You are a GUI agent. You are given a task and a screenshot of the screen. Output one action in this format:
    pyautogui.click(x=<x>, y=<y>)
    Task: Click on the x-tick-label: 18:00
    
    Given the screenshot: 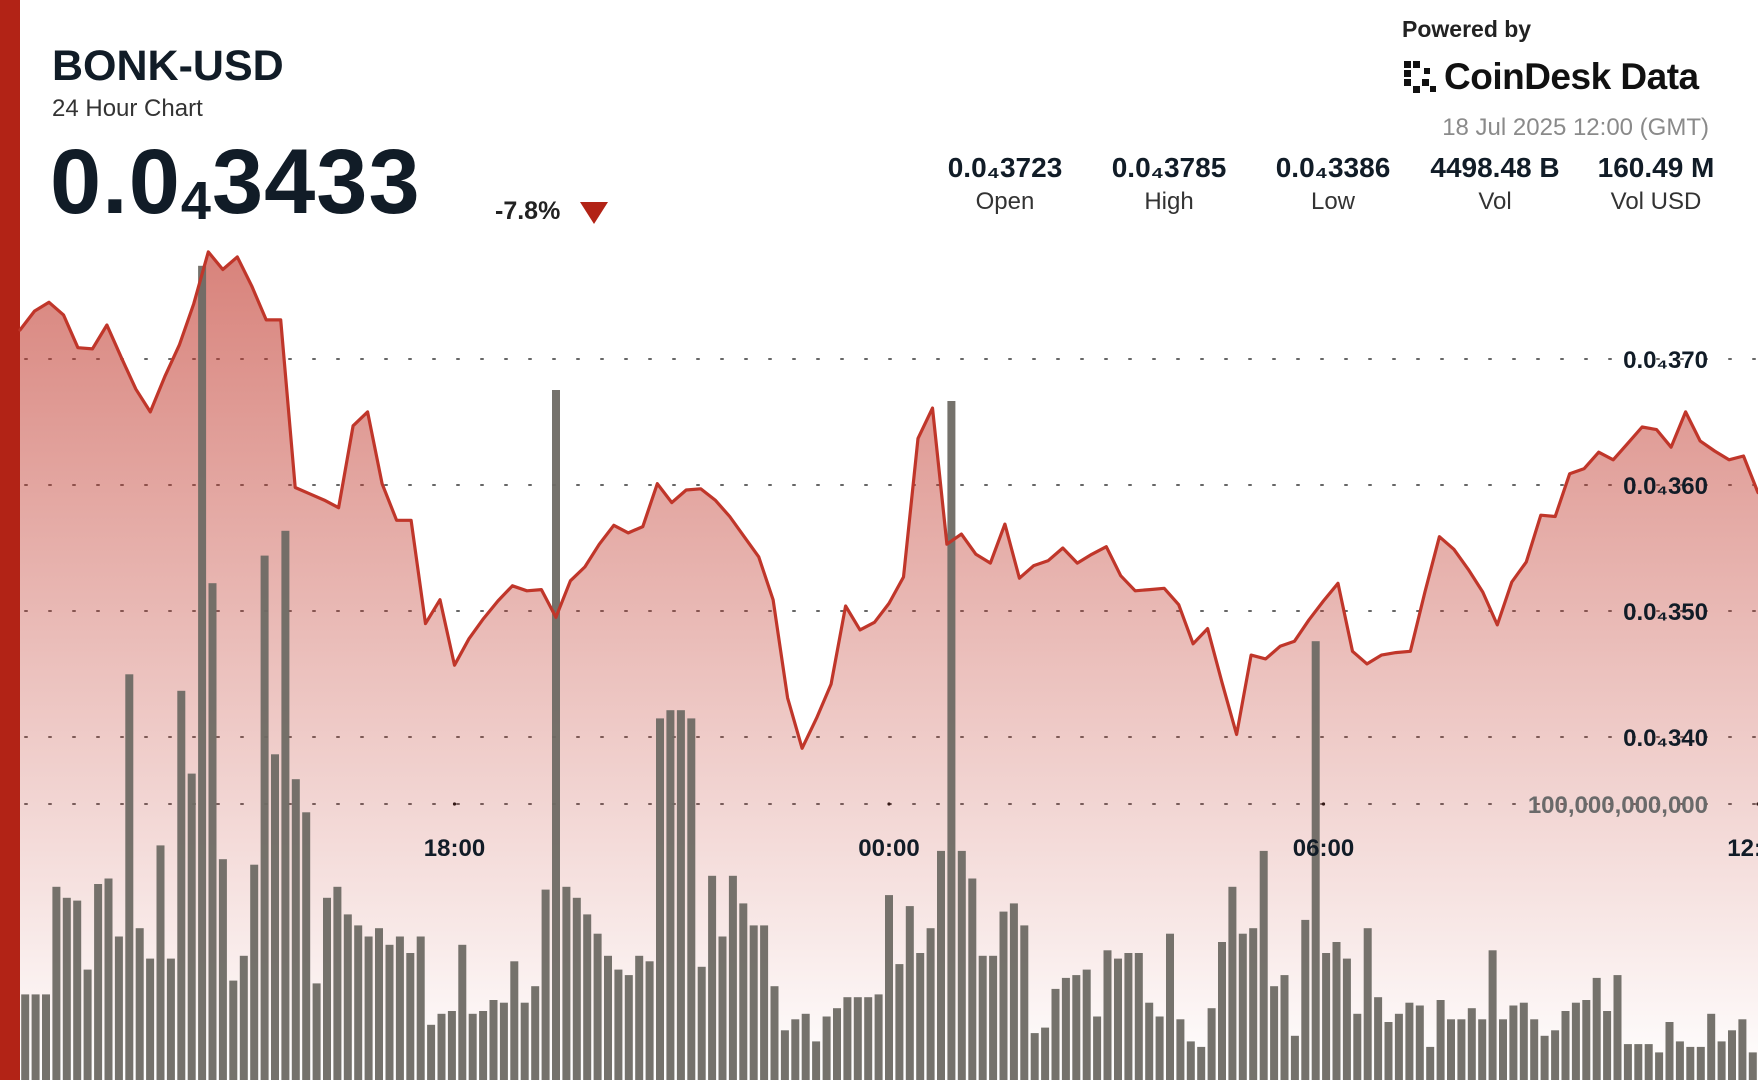 What is the action you would take?
    pyautogui.click(x=454, y=848)
    